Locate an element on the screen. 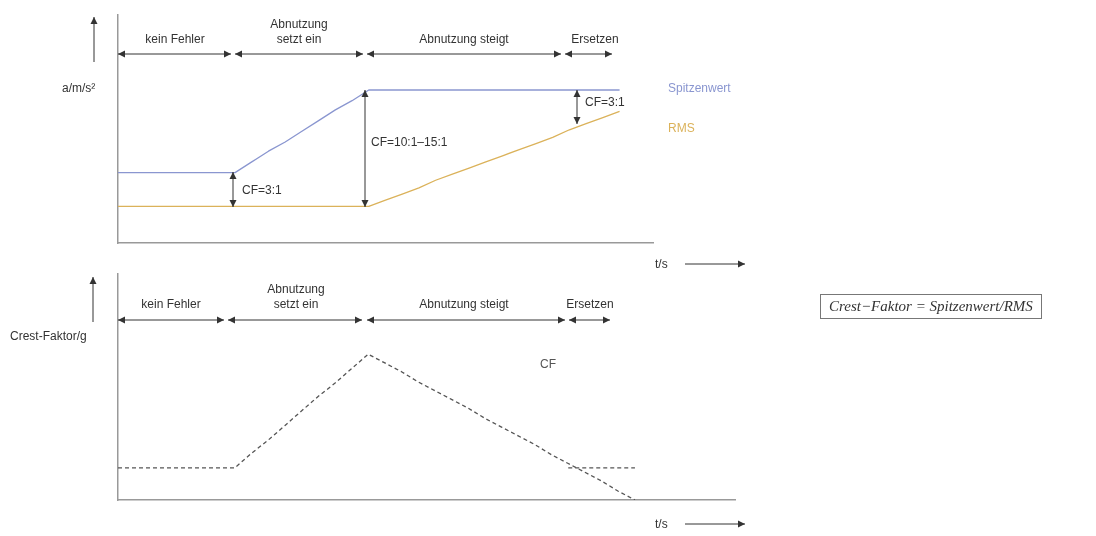  text: CF is located at coordinates (548, 364).